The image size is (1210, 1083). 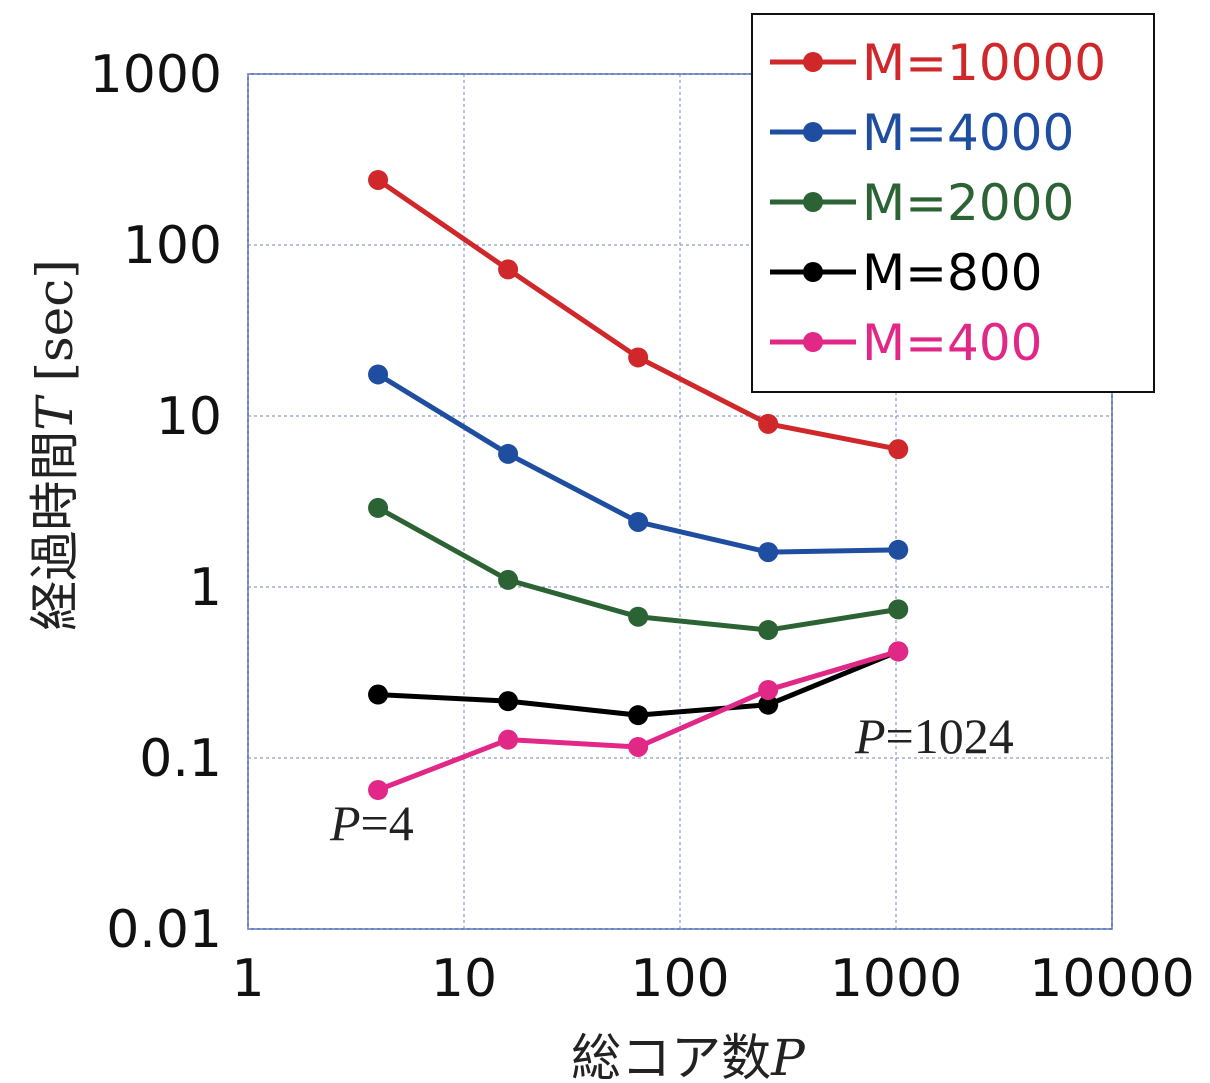 I want to click on legend-label: M=400, so click(x=952, y=343).